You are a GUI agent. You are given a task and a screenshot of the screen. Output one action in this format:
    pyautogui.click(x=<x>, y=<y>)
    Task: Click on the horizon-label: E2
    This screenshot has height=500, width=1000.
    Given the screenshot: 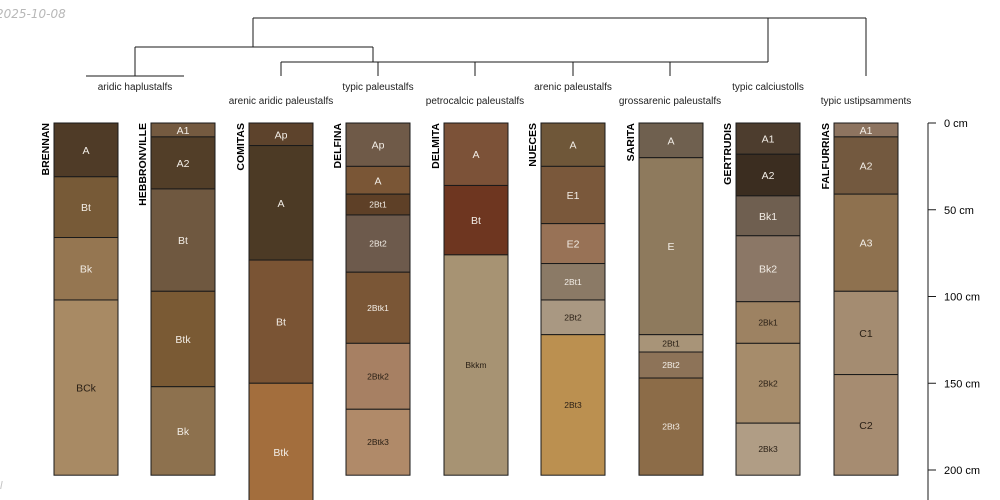 What is the action you would take?
    pyautogui.click(x=573, y=245)
    